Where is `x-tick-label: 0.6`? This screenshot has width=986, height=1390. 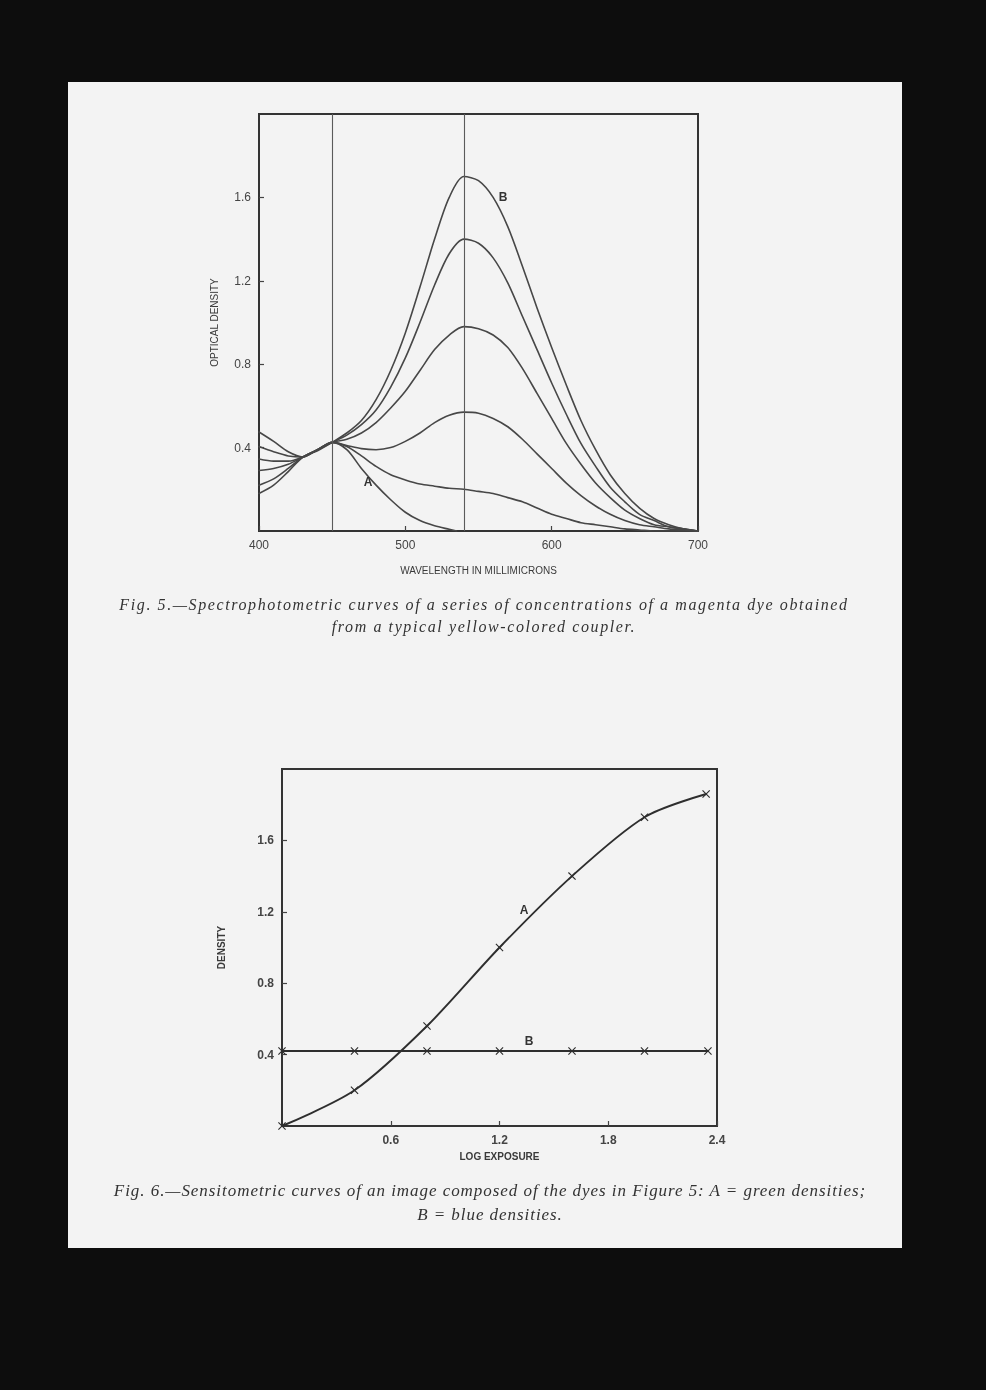
x-tick-label: 0.6 is located at coordinates (391, 1140).